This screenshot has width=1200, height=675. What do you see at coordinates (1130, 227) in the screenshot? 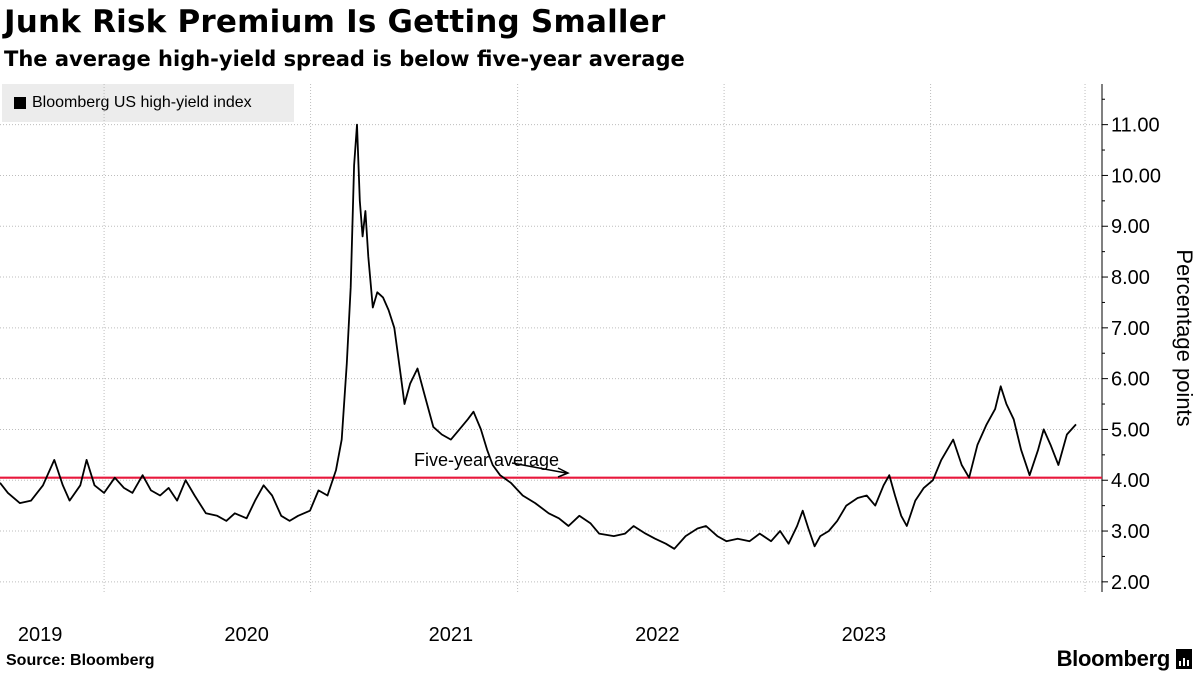
I see `y-tick-label: 9.00` at bounding box center [1130, 227].